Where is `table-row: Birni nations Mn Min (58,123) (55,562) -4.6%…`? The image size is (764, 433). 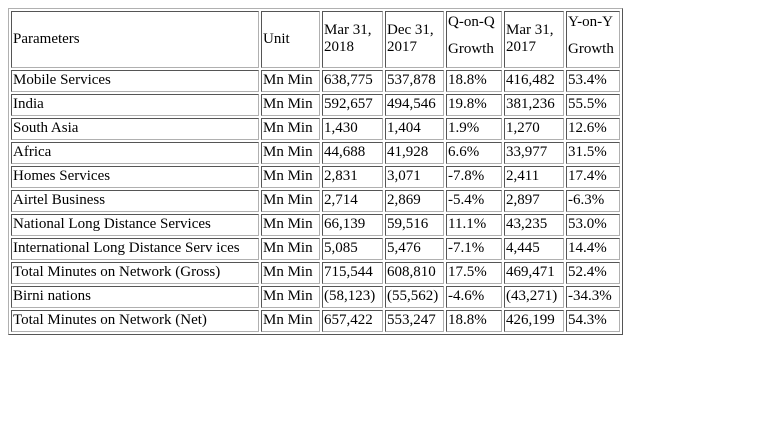
table-row: Birni nations Mn Min (58,123) (55,562) -4.6%… is located at coordinates (315, 297).